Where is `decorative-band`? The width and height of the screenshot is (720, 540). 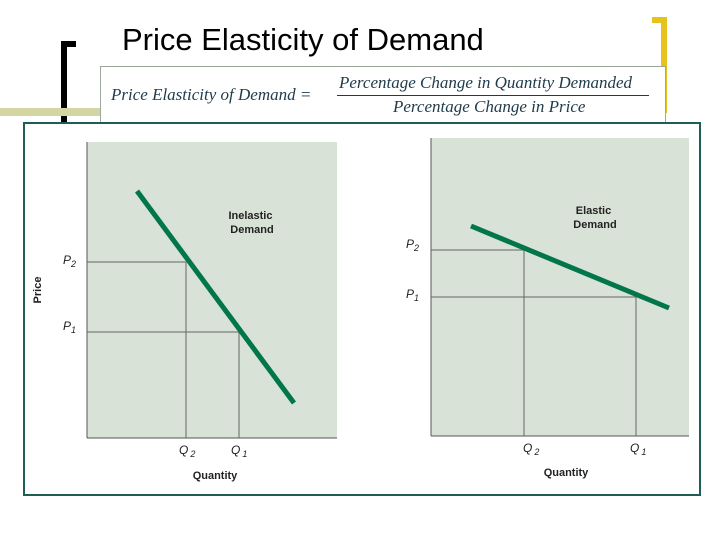 decorative-band is located at coordinates (50, 112).